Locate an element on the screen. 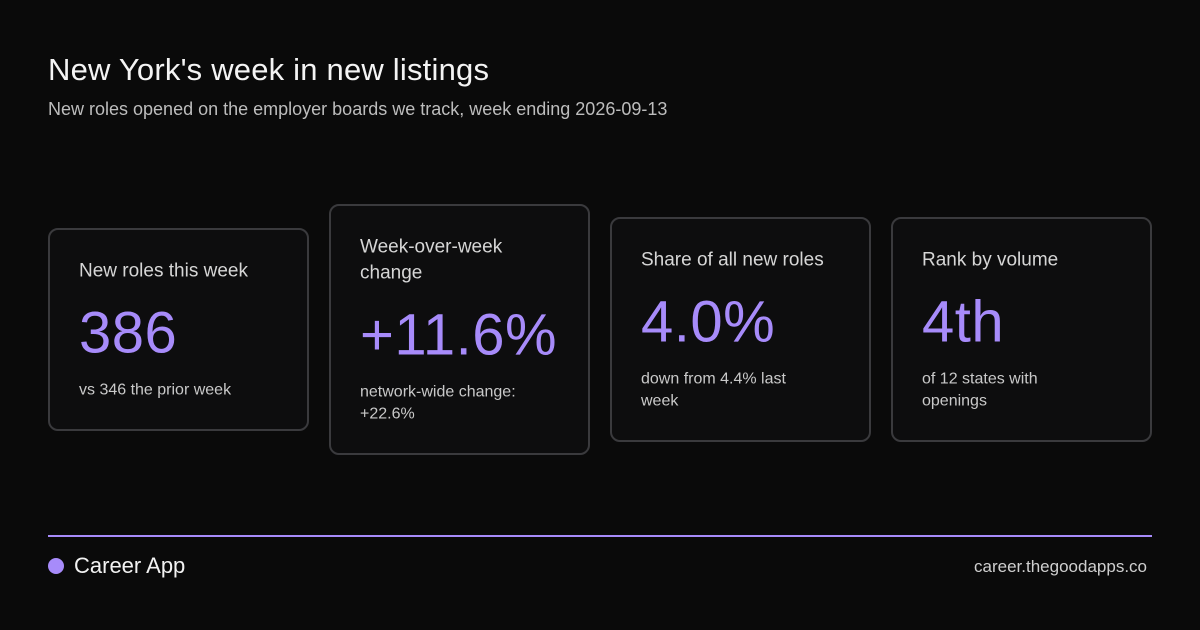  site-url-link: career.thegoodapps.co is located at coordinates (1060, 566).